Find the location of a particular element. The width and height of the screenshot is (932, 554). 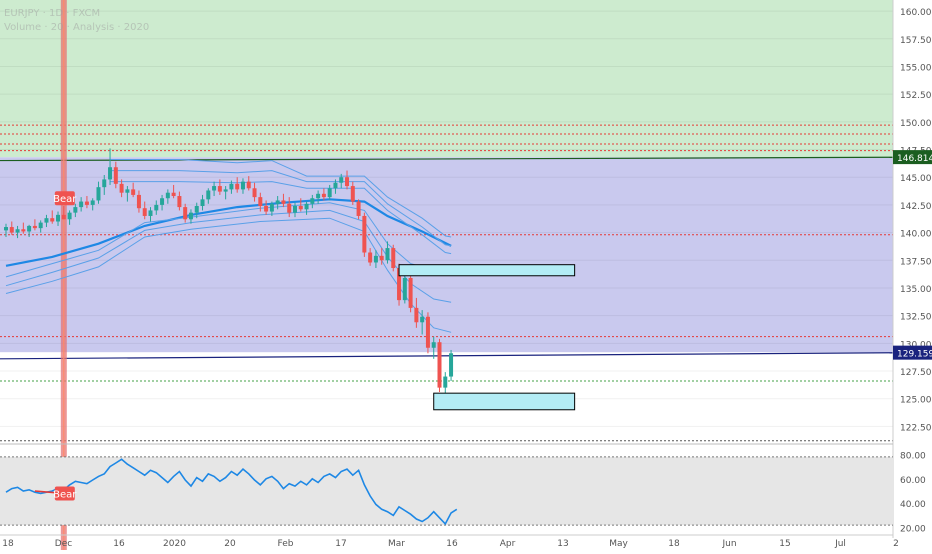

time-tick-label: Feb is located at coordinates (286, 544).